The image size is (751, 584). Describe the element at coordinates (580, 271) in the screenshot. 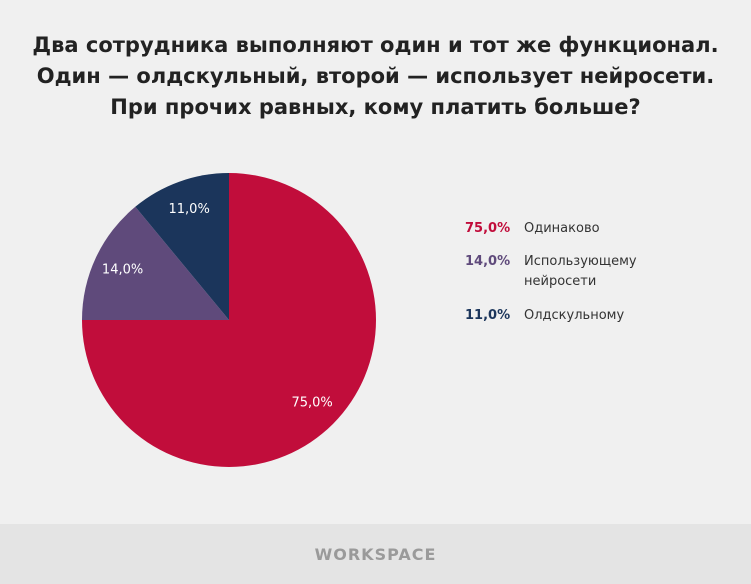

I see `legend-label: Использующему нейросети` at that location.